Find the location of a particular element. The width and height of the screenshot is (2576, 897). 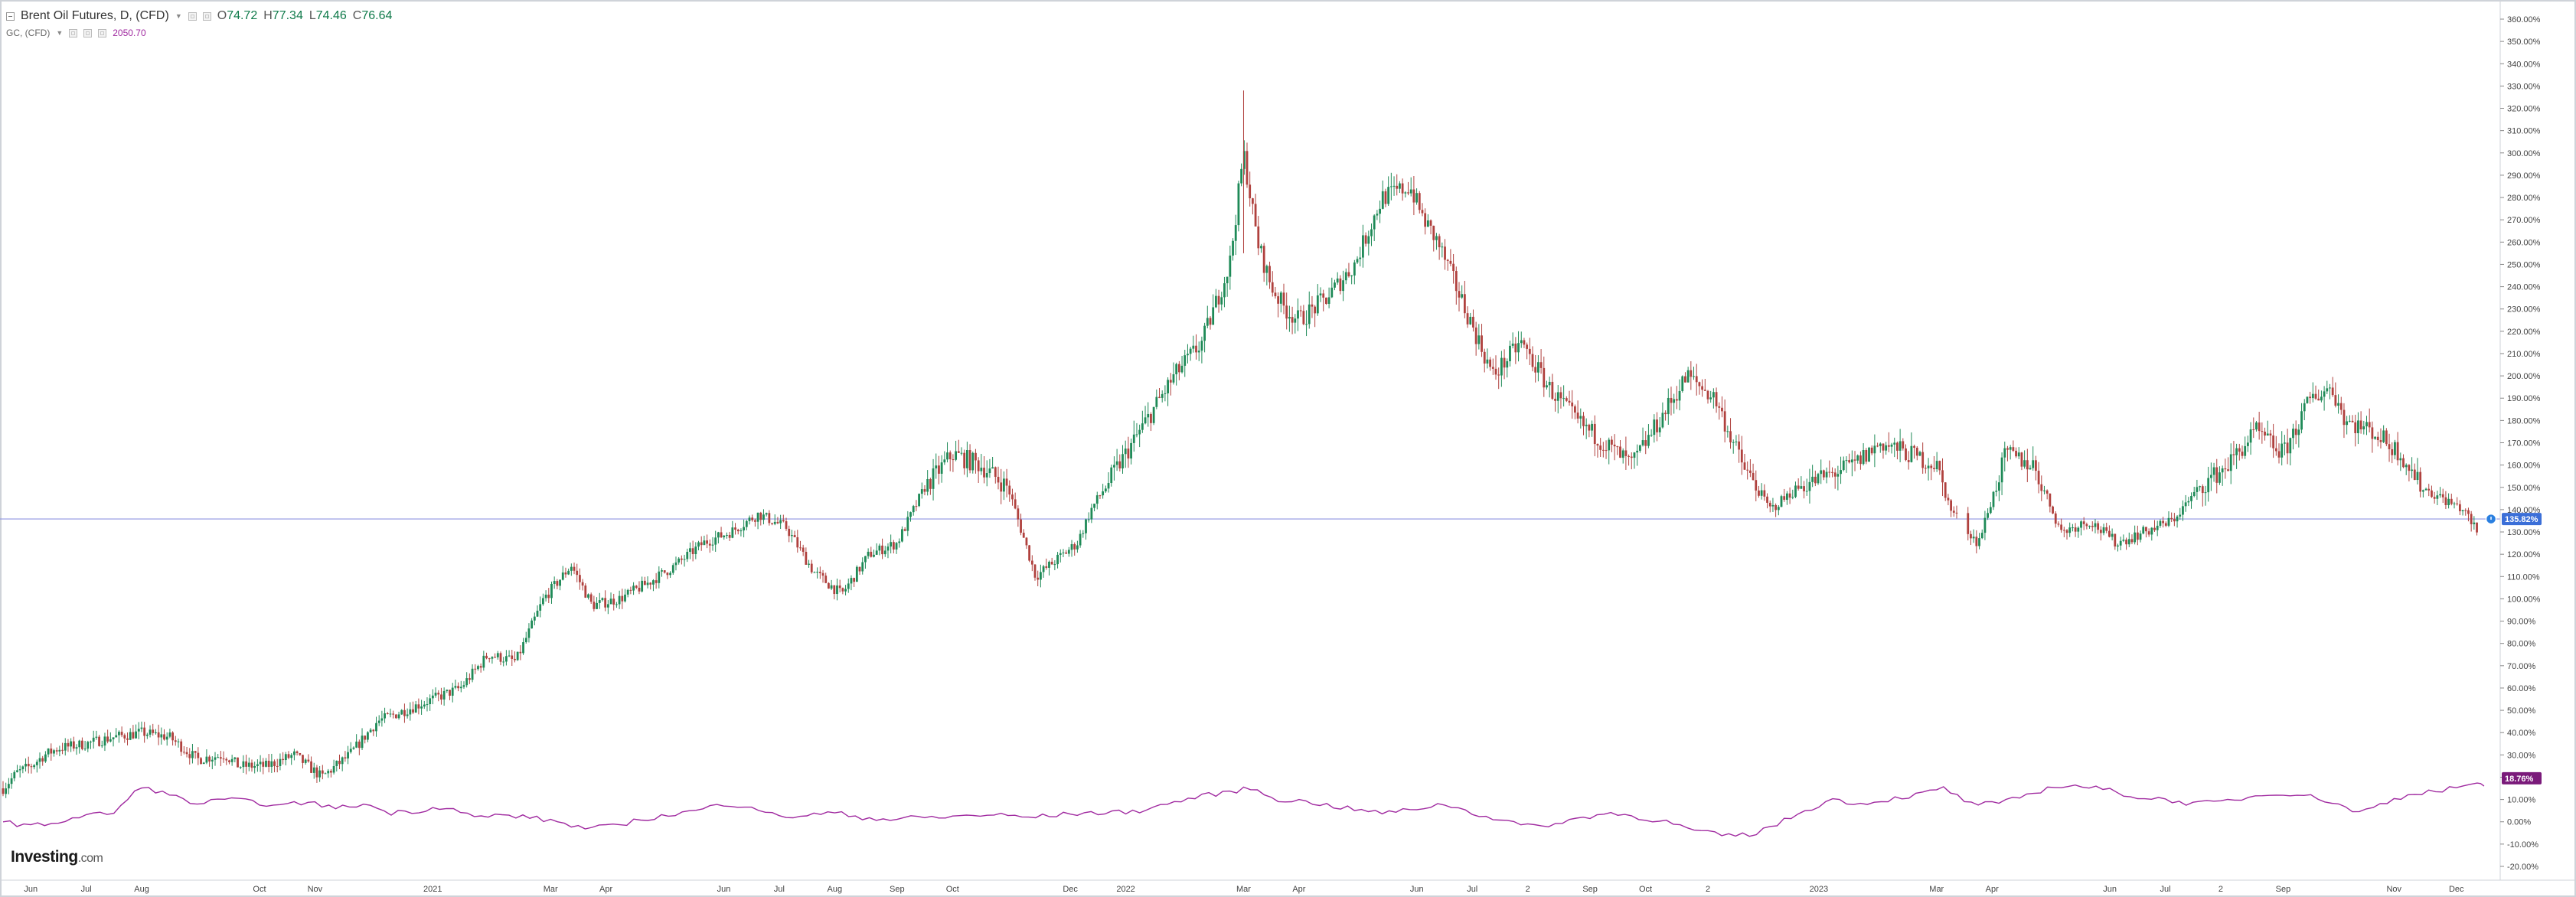

y-tick-label: 70.00% is located at coordinates (2521, 666).